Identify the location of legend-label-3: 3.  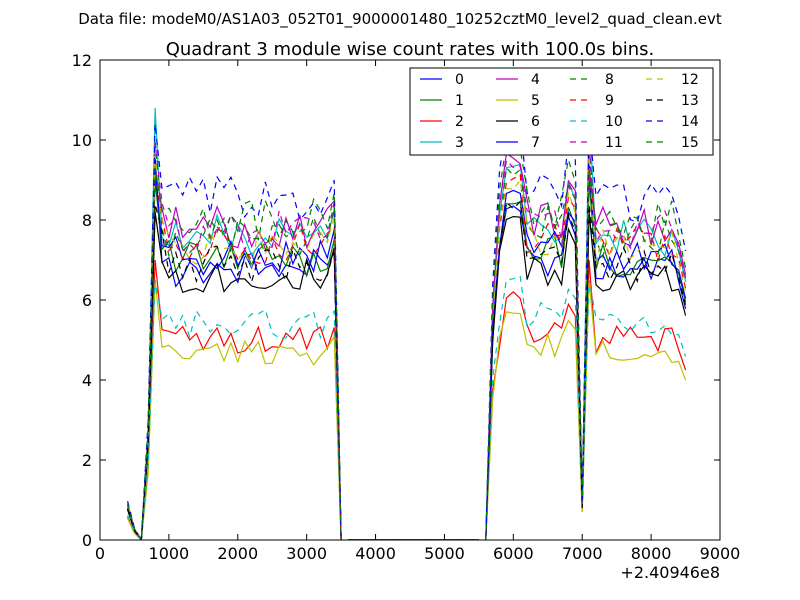
(459, 143).